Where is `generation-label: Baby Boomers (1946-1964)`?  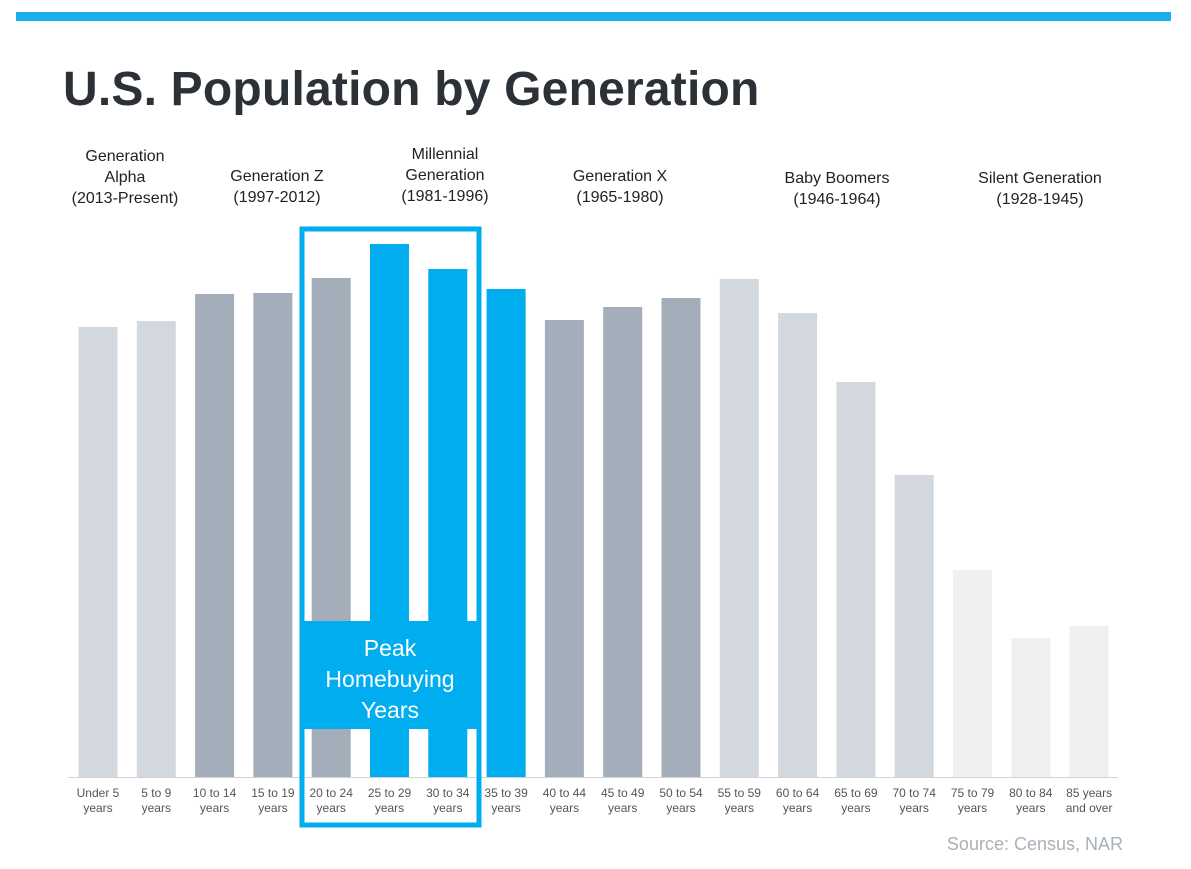
generation-label: Baby Boomers (1946-1964) is located at coordinates (837, 189).